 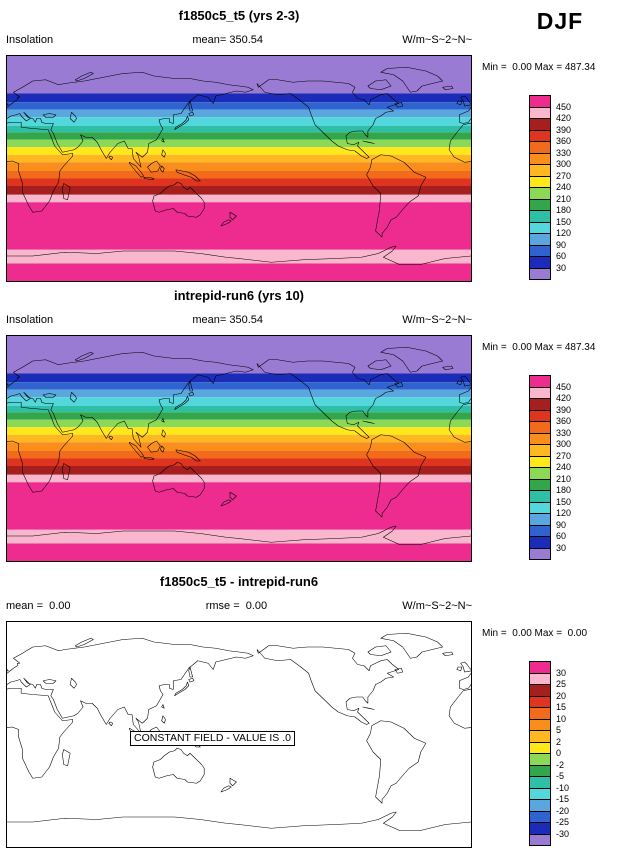 What do you see at coordinates (560, 21) in the screenshot?
I see `season-label: DJF` at bounding box center [560, 21].